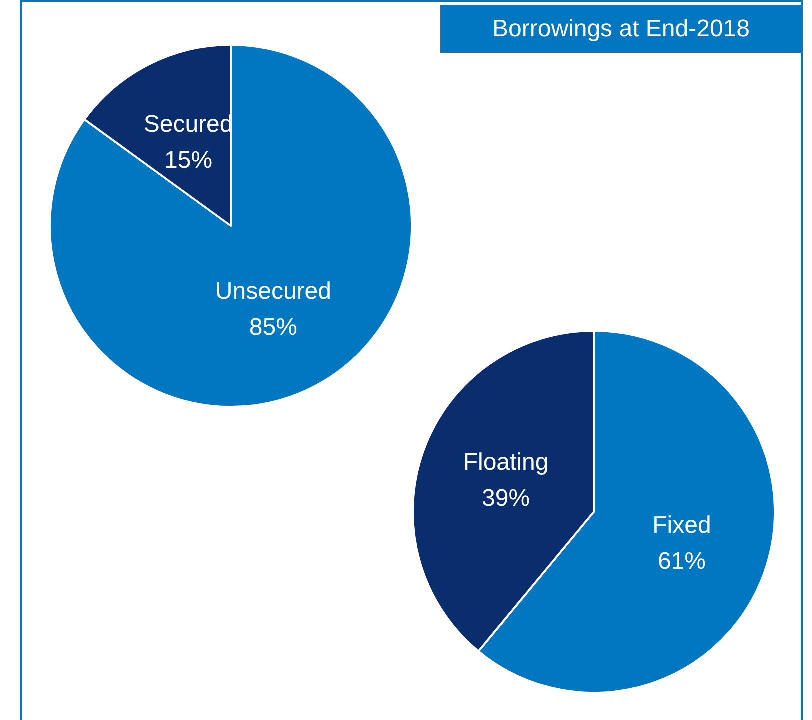 Image resolution: width=812 pixels, height=720 pixels. What do you see at coordinates (506, 462) in the screenshot?
I see `slice-label: Floating` at bounding box center [506, 462].